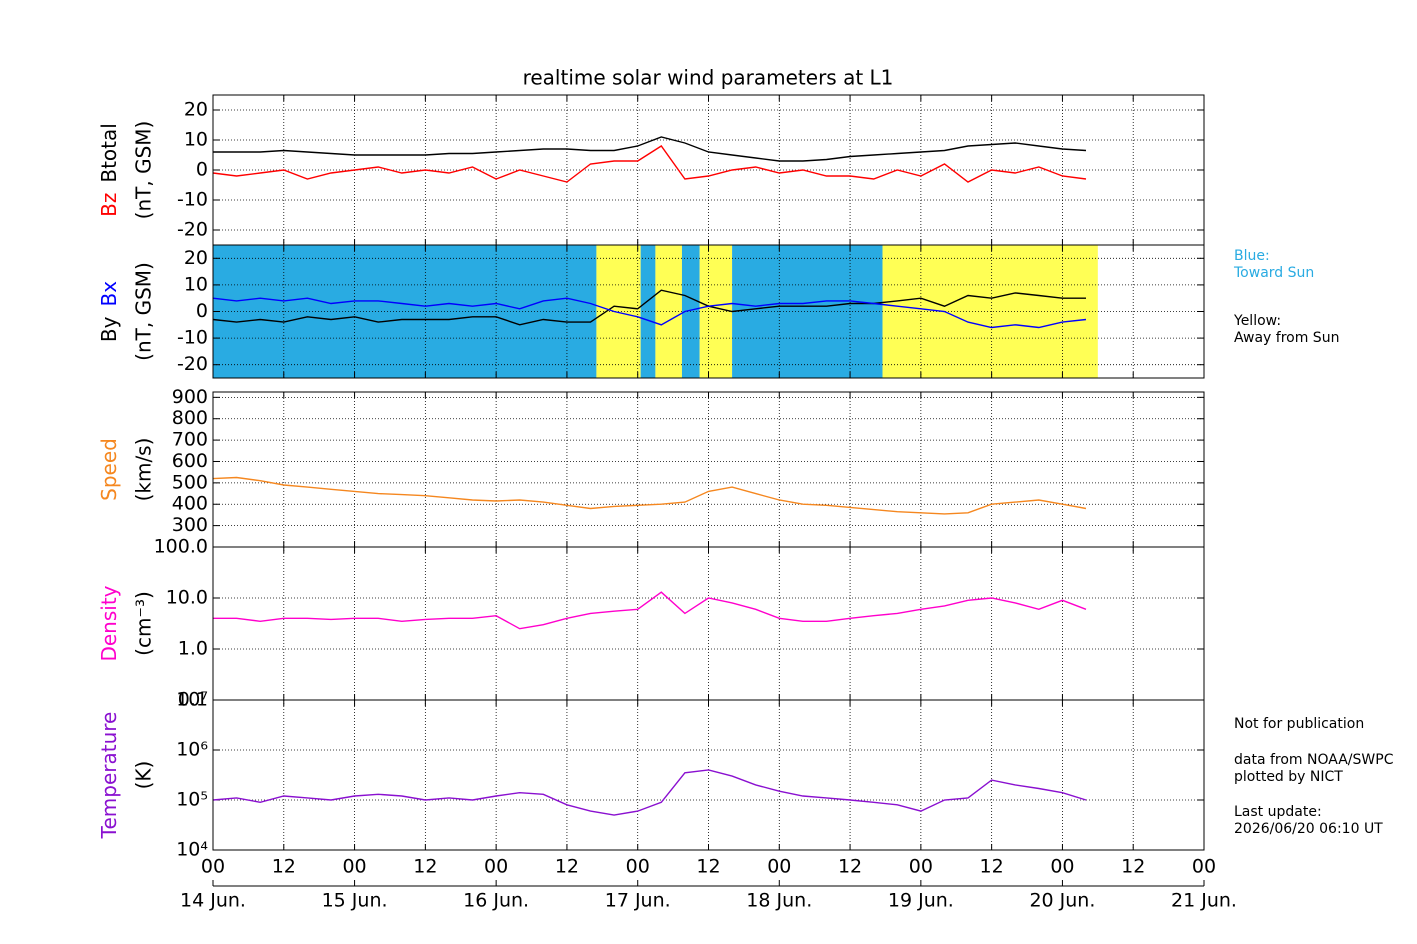 Image resolution: width=1417 pixels, height=944 pixels. I want to click on y-tick-label: 300, so click(190, 525).